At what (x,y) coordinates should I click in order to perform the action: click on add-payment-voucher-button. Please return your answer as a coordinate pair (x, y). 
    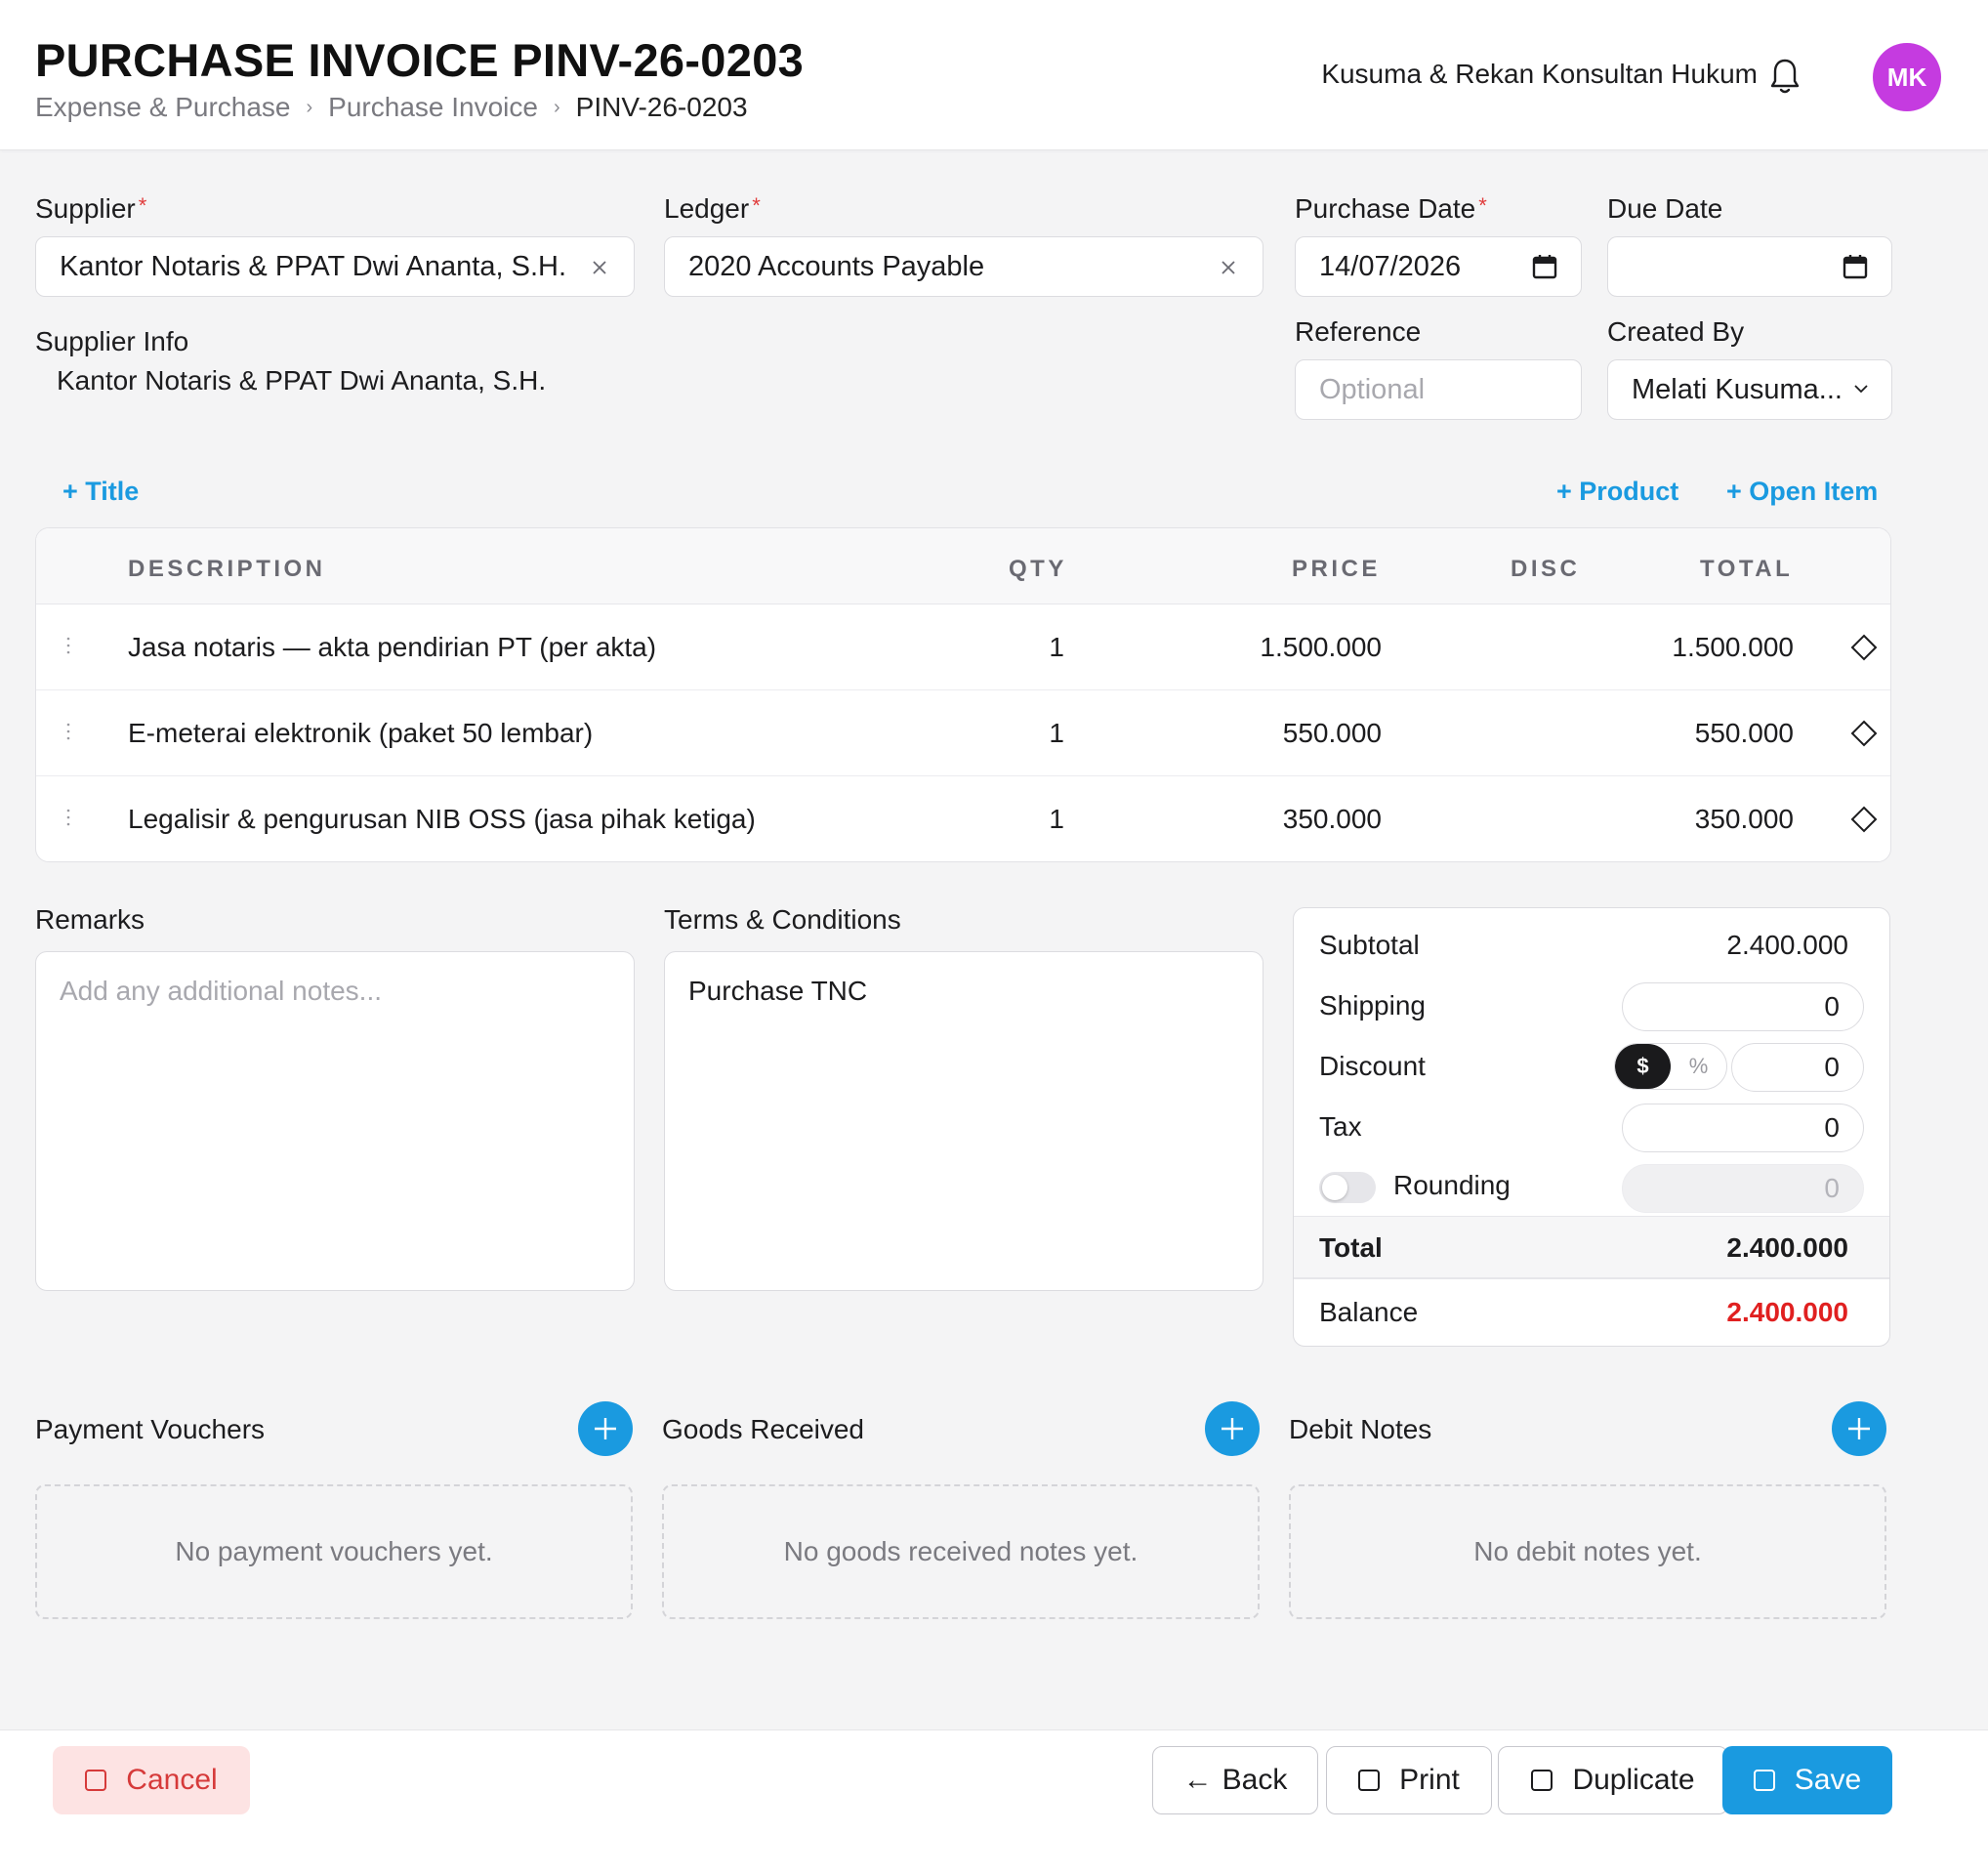
    Looking at the image, I should click on (605, 1428).